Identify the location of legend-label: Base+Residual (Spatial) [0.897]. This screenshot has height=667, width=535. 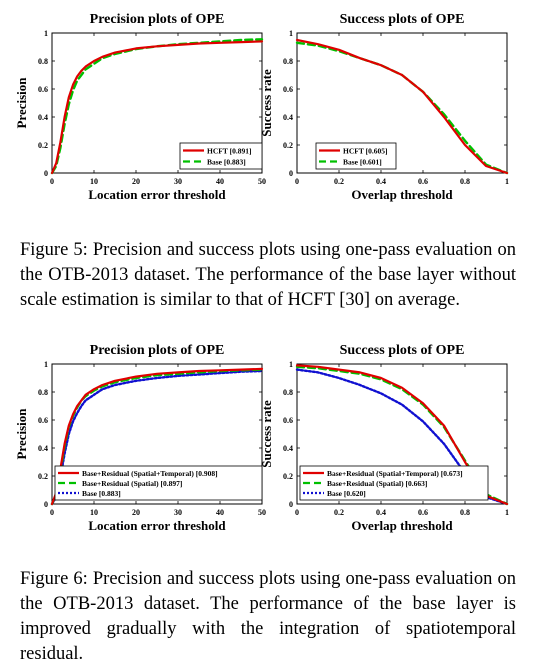
(132, 483).